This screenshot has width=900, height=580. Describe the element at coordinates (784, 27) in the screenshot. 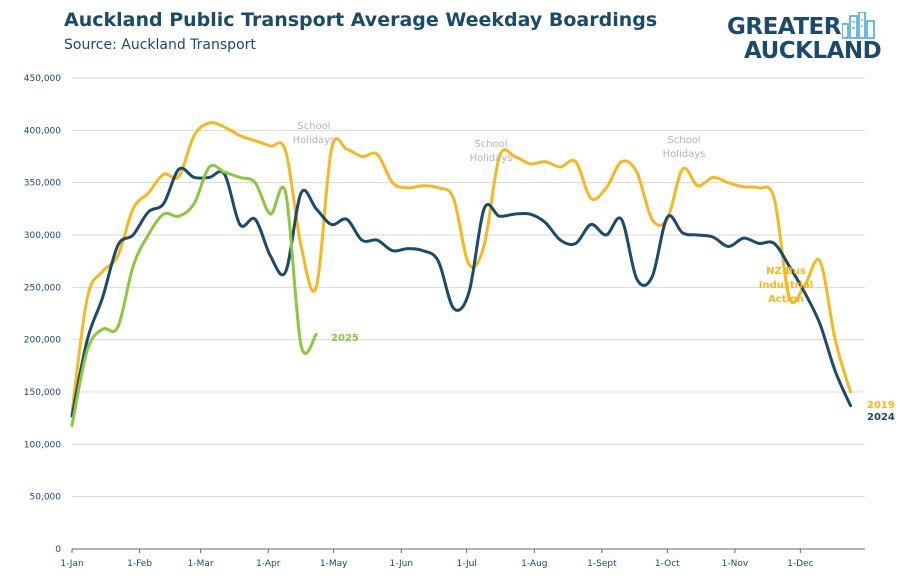

I see `logo-line-1: GREATER` at that location.